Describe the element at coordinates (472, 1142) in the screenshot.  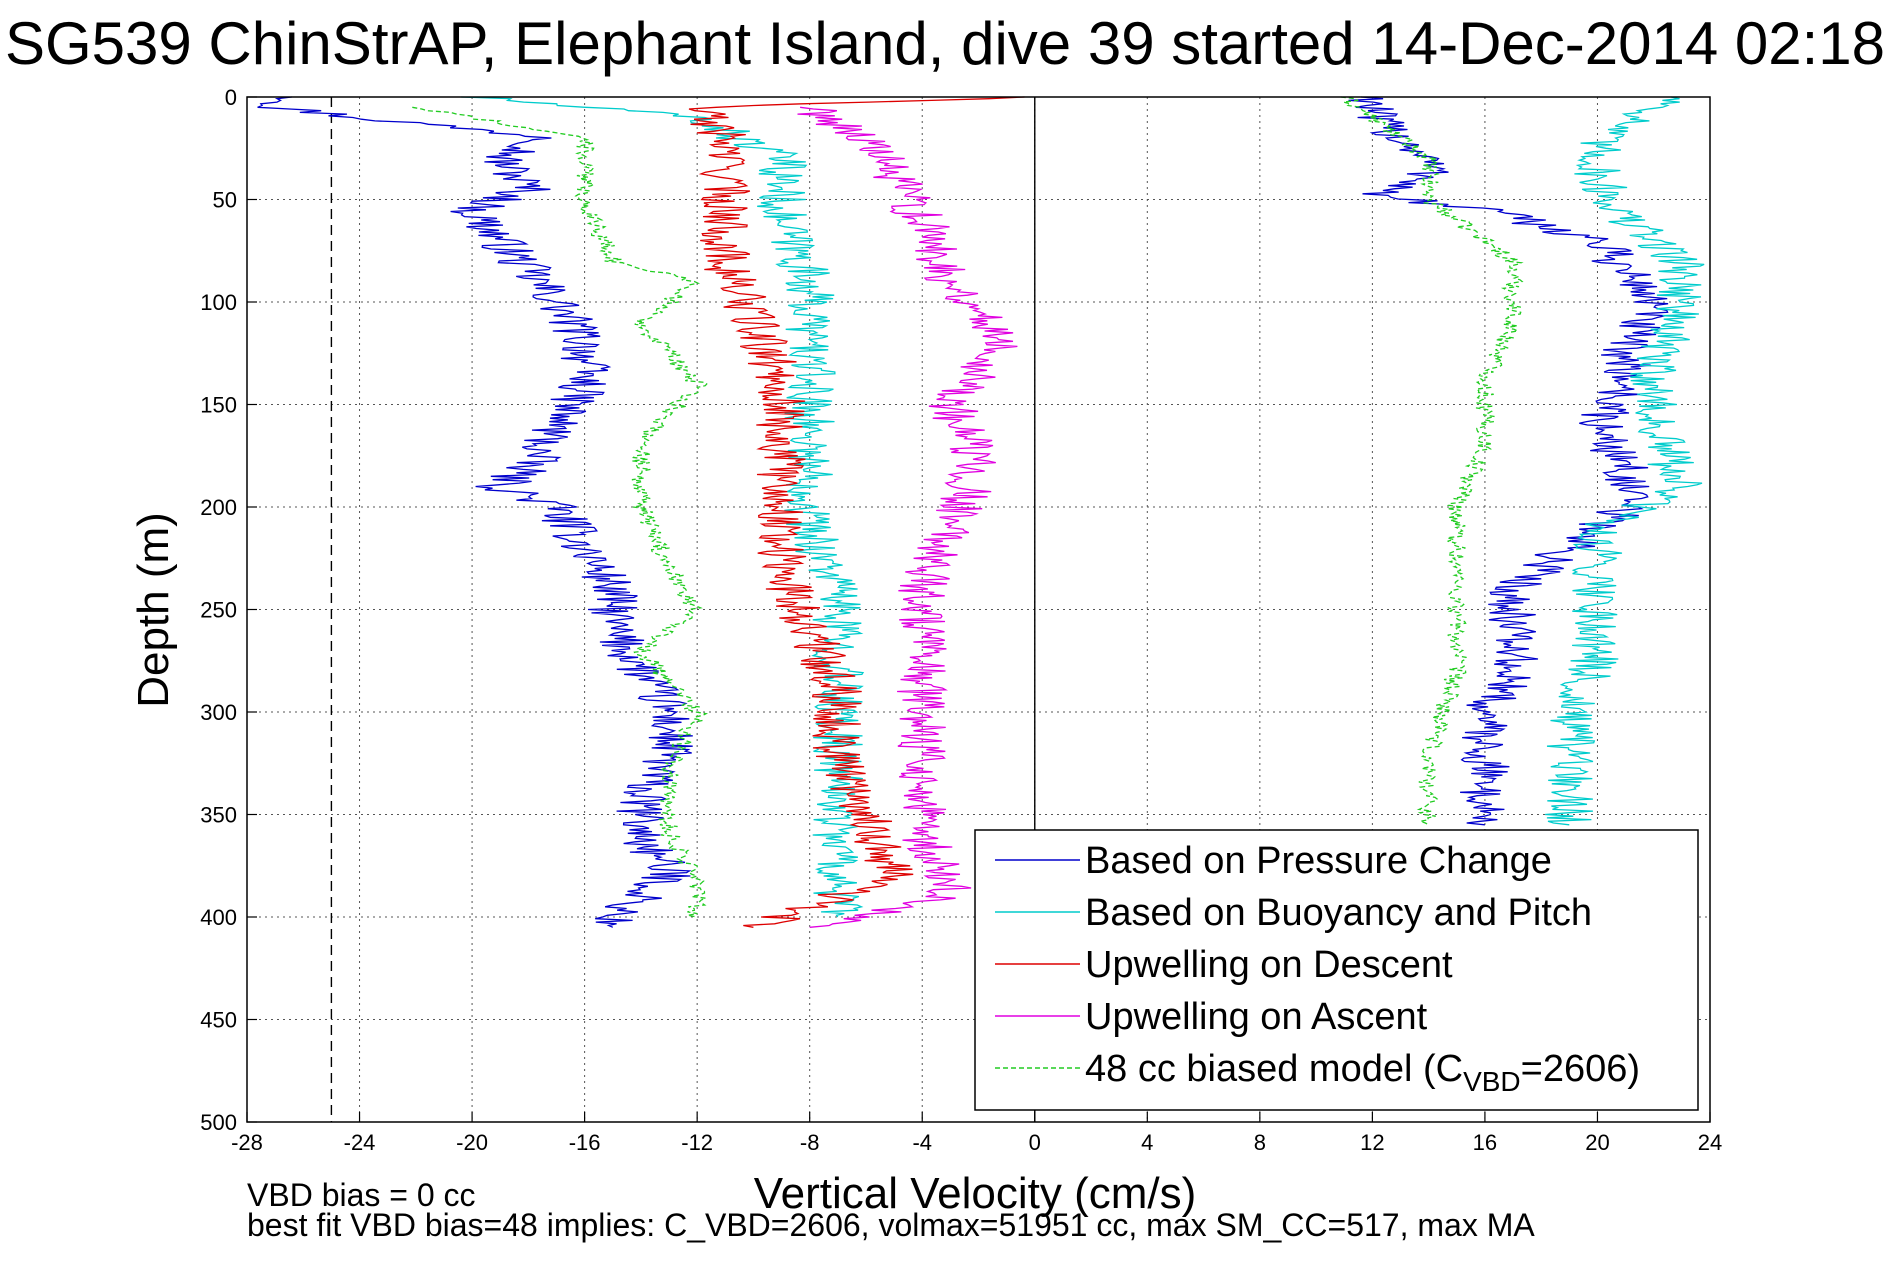
I see `x-tick-label: -20` at that location.